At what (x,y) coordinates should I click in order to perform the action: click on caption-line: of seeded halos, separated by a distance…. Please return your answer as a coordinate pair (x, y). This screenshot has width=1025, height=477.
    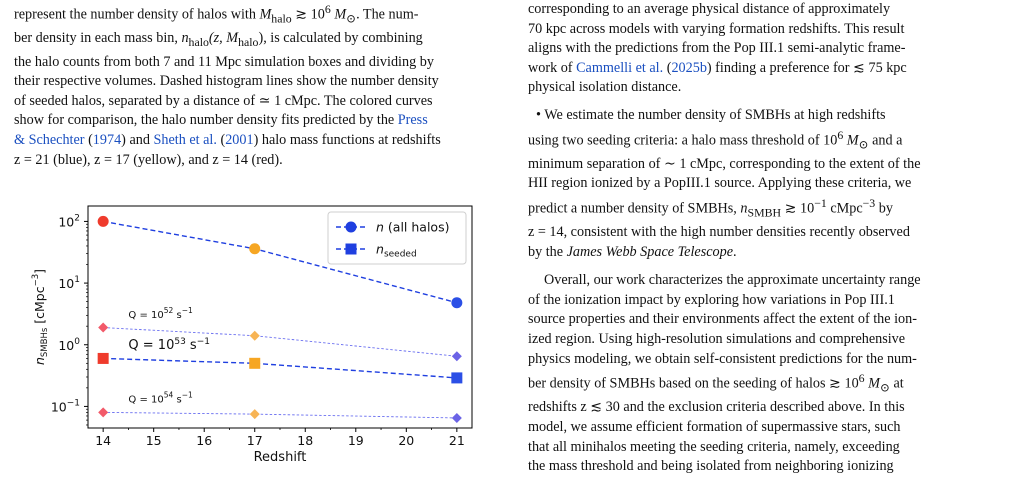
    Looking at the image, I should click on (223, 100).